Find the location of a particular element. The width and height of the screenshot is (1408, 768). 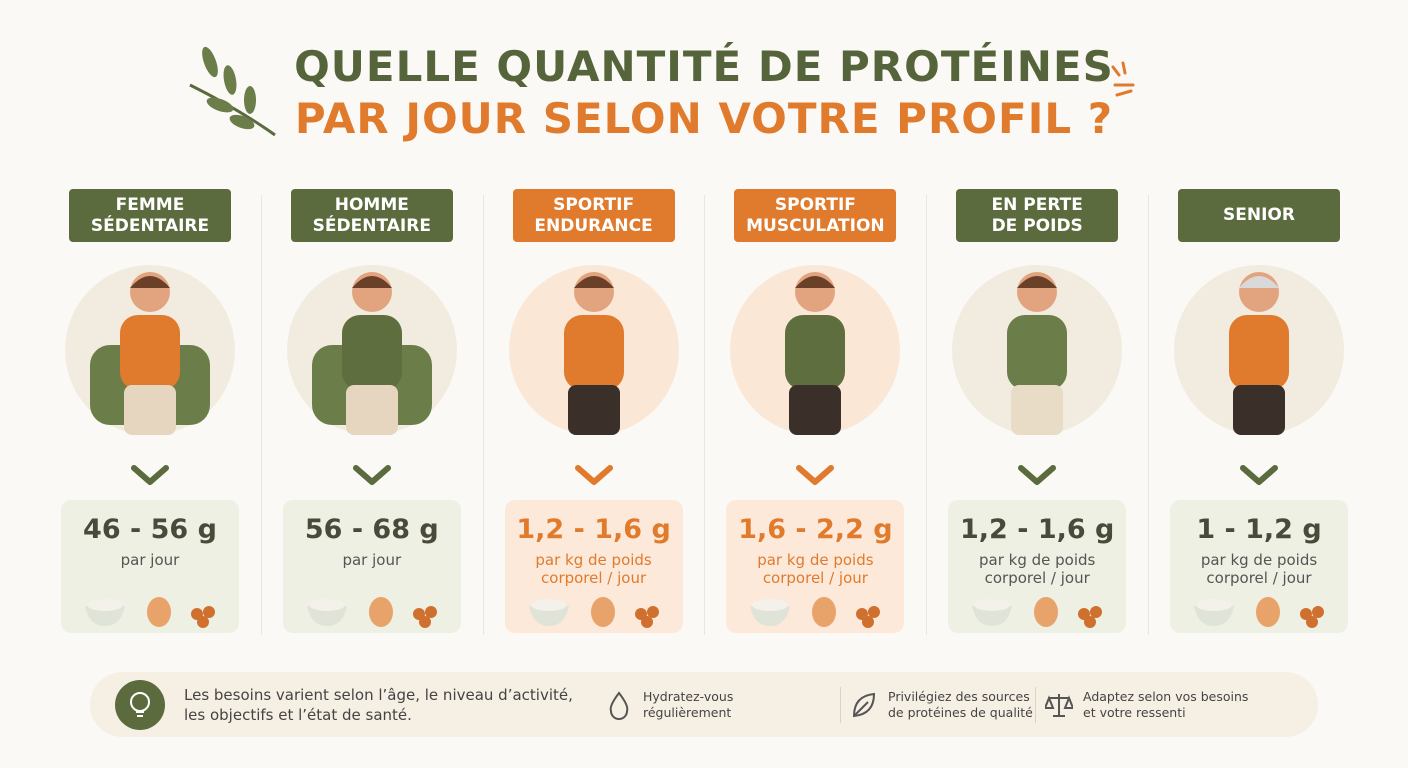

profile-badge: SPORTIF MUSCULATION is located at coordinates (815, 215).